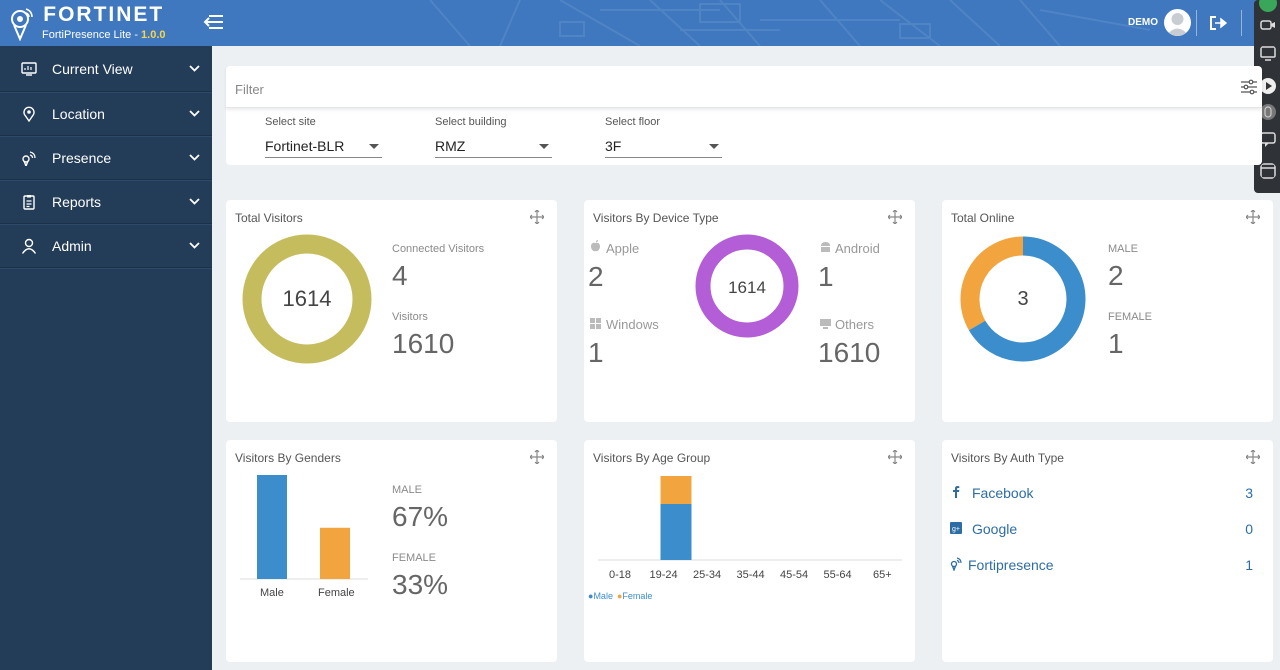 This screenshot has width=1280, height=670. I want to click on genders-bar-chart, so click(304, 527).